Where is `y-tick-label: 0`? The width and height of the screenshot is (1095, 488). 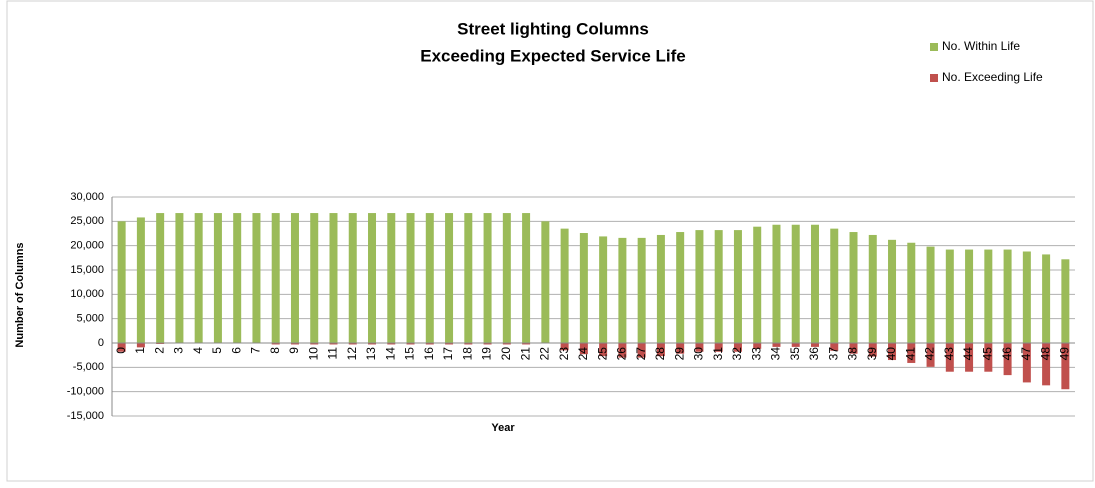 y-tick-label: 0 is located at coordinates (101, 343).